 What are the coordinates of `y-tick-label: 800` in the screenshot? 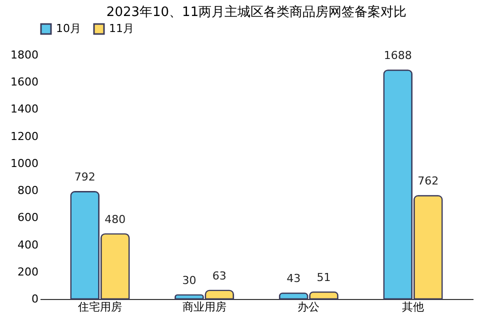 It's located at (28, 191).